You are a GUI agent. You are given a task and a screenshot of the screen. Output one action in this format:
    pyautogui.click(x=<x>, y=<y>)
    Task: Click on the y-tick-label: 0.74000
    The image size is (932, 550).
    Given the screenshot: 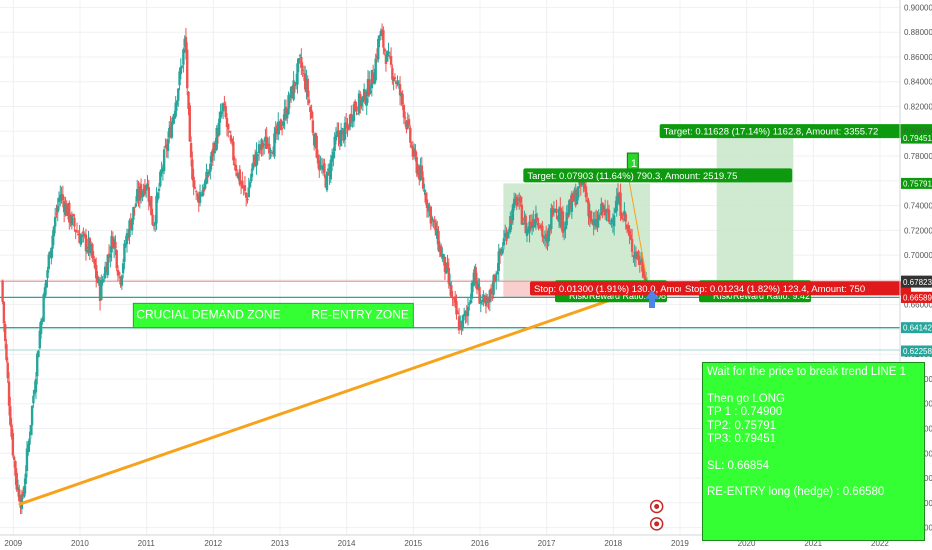 What is the action you would take?
    pyautogui.click(x=918, y=206)
    